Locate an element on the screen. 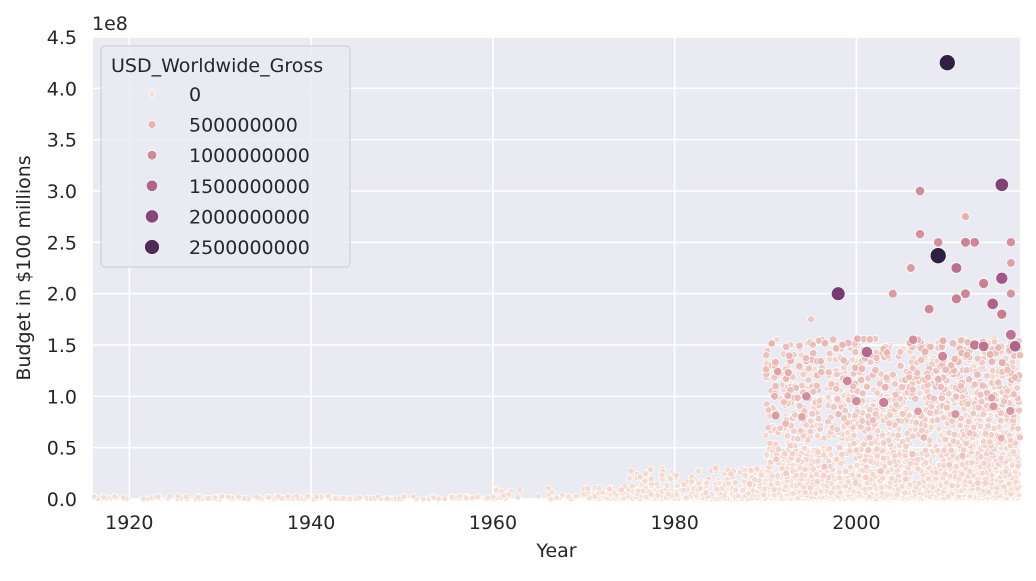 Image resolution: width=1036 pixels, height=581 pixels. legend-label: 1500000000 is located at coordinates (249, 187).